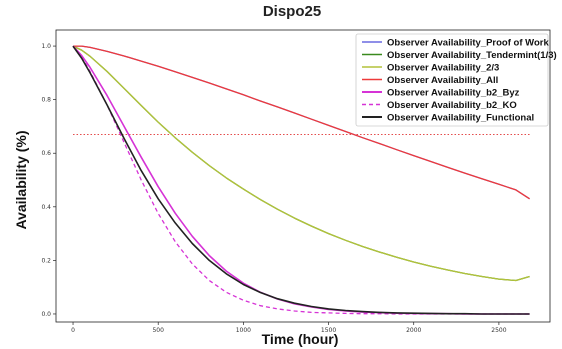 This screenshot has width=562, height=349. Describe the element at coordinates (46, 153) in the screenshot. I see `y-tick-label: 0.6` at that location.